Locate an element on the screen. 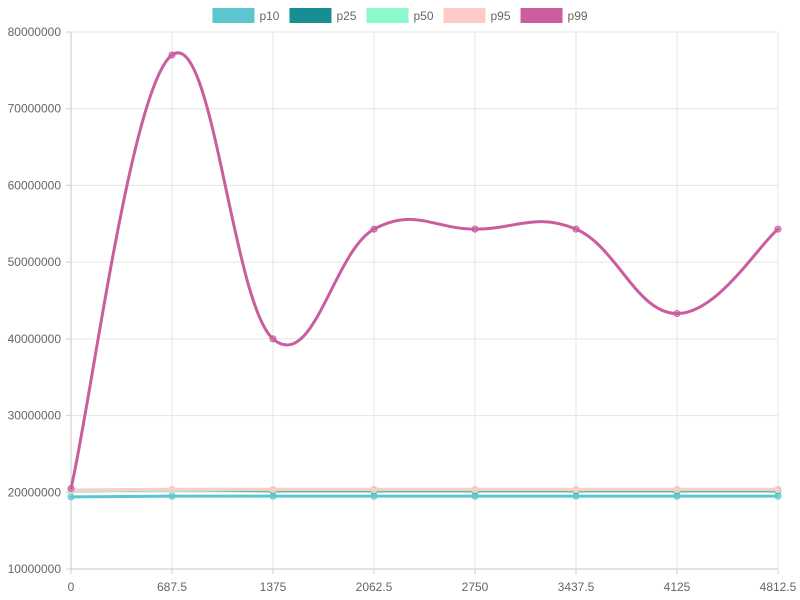 The height and width of the screenshot is (600, 800). x-tick-label: 1375 is located at coordinates (273, 587).